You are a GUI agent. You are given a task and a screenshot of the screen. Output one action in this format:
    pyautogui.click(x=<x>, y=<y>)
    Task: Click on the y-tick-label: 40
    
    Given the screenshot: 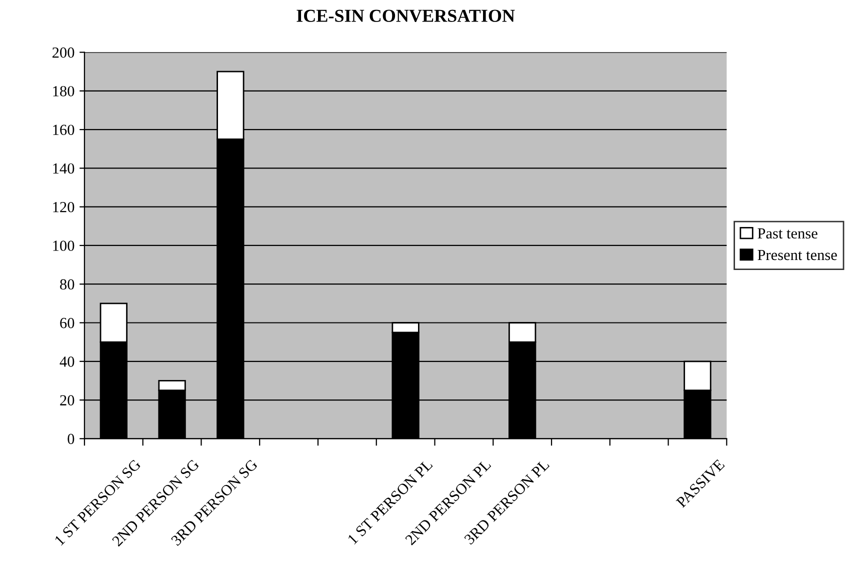 What is the action you would take?
    pyautogui.click(x=67, y=361)
    